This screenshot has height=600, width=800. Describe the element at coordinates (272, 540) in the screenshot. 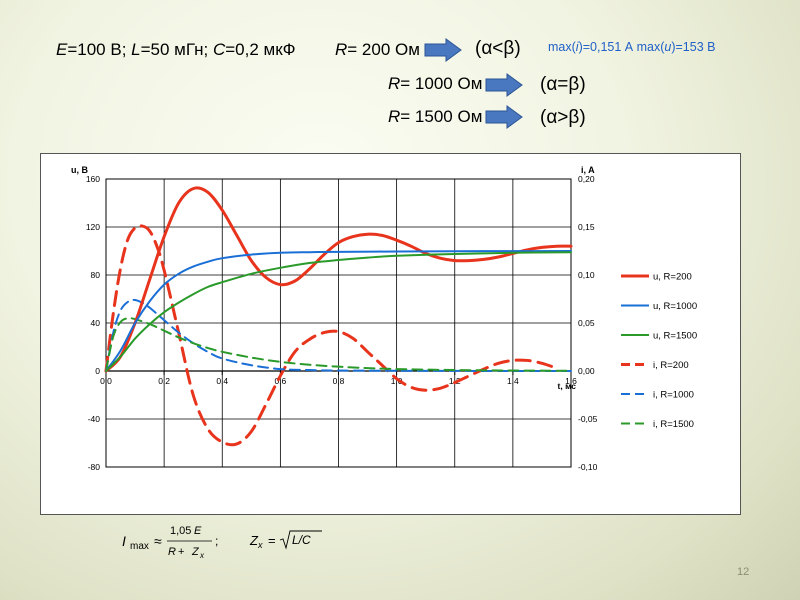

I see `zx-equals: =` at that location.